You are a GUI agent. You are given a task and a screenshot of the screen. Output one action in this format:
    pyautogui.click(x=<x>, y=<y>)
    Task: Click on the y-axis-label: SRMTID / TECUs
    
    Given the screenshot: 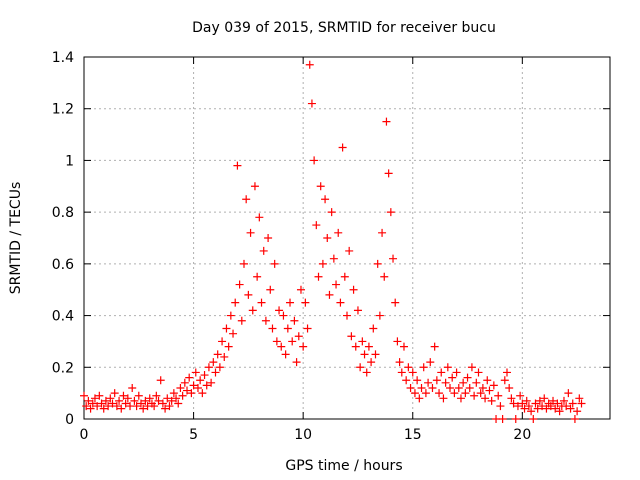 What is the action you would take?
    pyautogui.click(x=16, y=238)
    